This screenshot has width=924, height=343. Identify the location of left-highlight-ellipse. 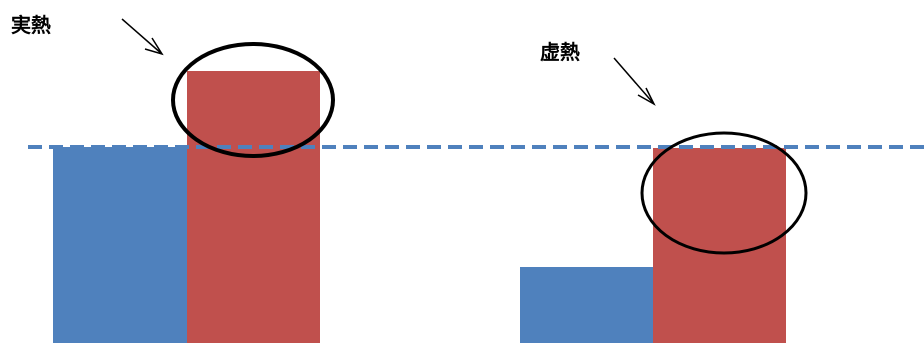
(253, 100).